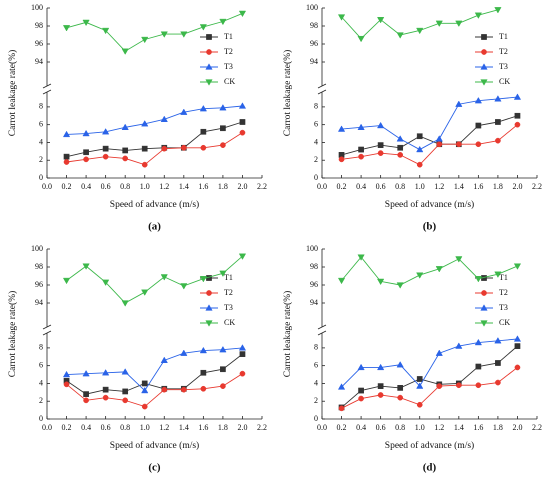 The width and height of the screenshot is (550, 481). I want to click on x-tick-label: 0.8, so click(400, 186).